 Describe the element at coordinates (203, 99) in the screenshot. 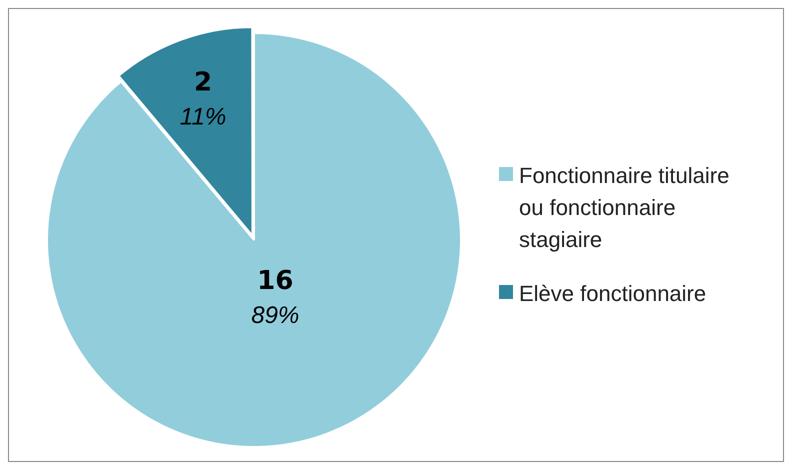

I see `data-label: 2 11%` at that location.